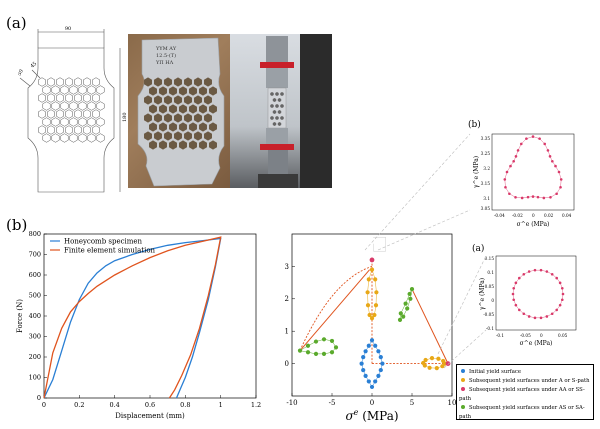 This screenshot has height=429, width=600. Describe the element at coordinates (150, 405) in the screenshot. I see `force-xtick-label: 0.6` at that location.